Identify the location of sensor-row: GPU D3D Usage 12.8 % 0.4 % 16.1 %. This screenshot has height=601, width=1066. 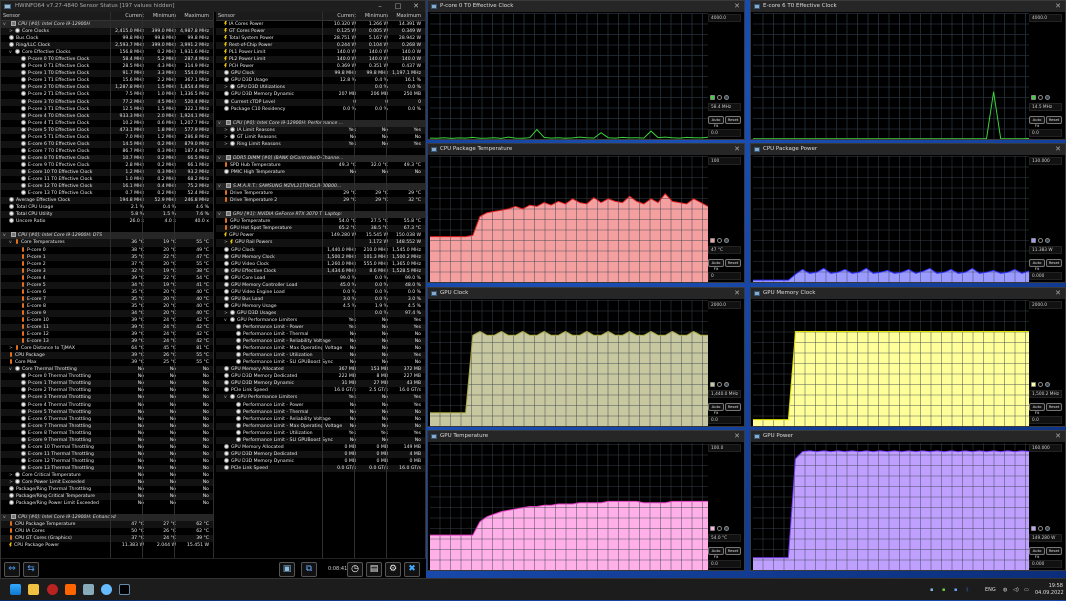
(321, 80).